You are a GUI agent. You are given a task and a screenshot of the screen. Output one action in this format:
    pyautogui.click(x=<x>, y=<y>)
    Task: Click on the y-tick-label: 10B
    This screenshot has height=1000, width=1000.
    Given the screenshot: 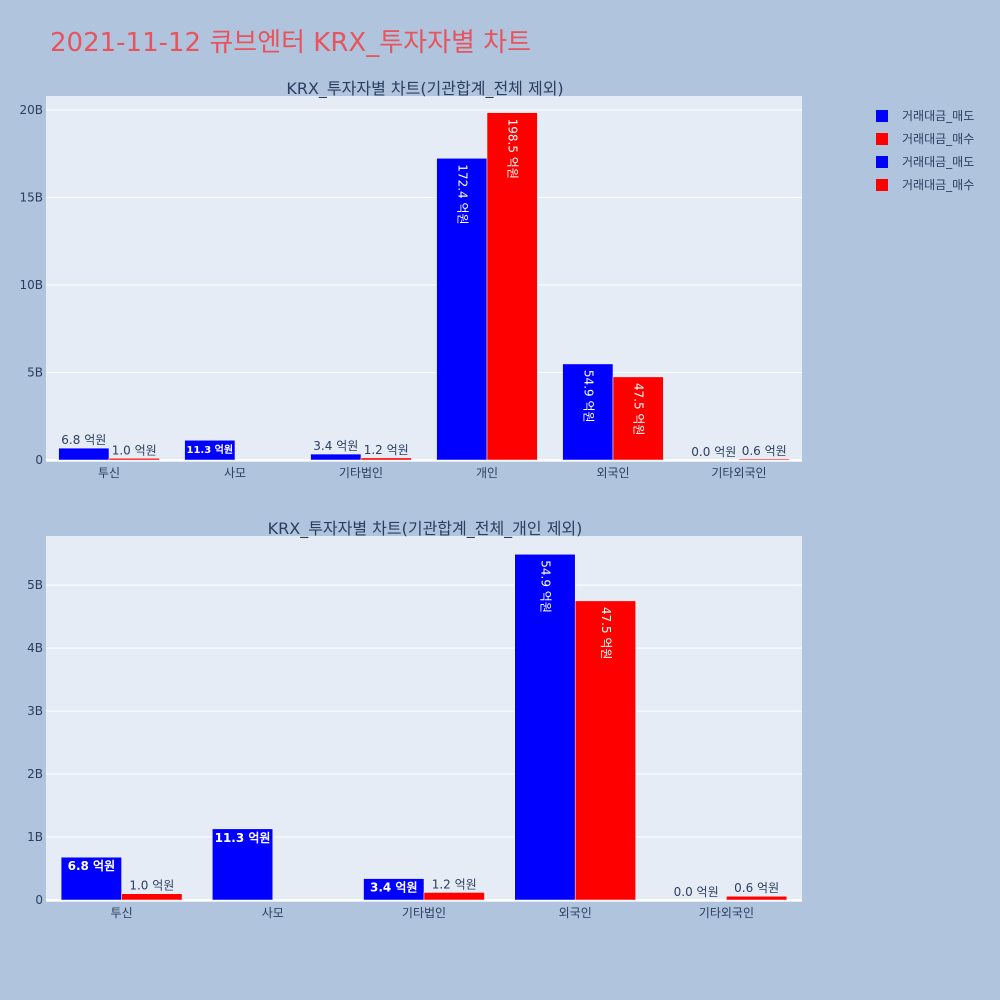 What is the action you would take?
    pyautogui.click(x=31, y=285)
    